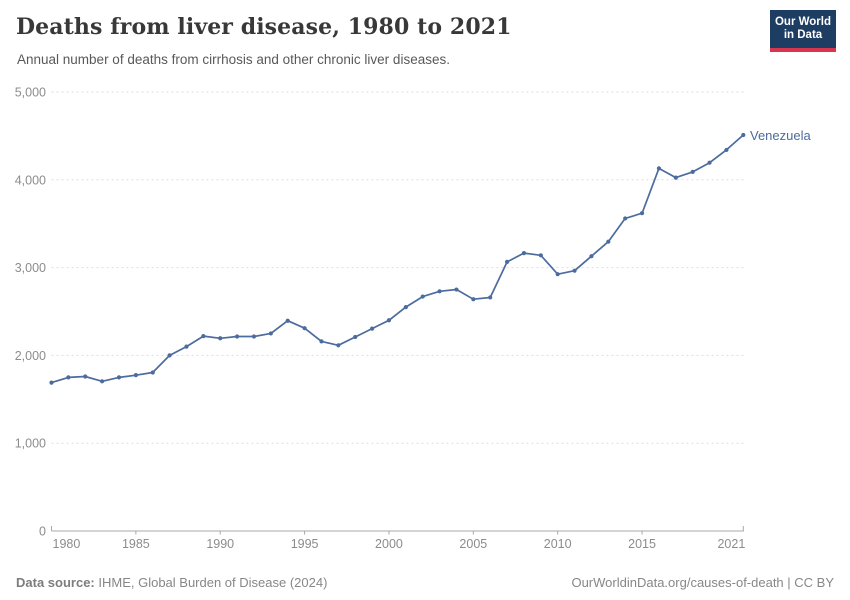 Image resolution: width=850 pixels, height=600 pixels. I want to click on x-tick-label: 1980, so click(67, 544).